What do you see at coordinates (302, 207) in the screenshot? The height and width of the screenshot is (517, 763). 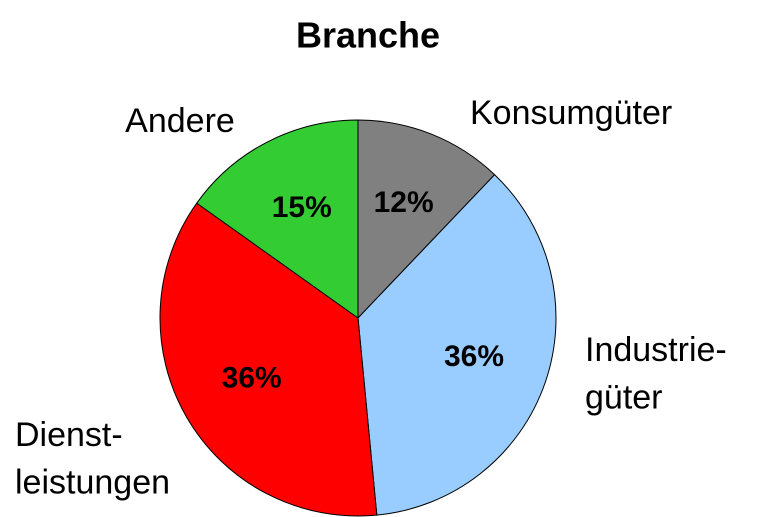 I see `value-label: 15%` at bounding box center [302, 207].